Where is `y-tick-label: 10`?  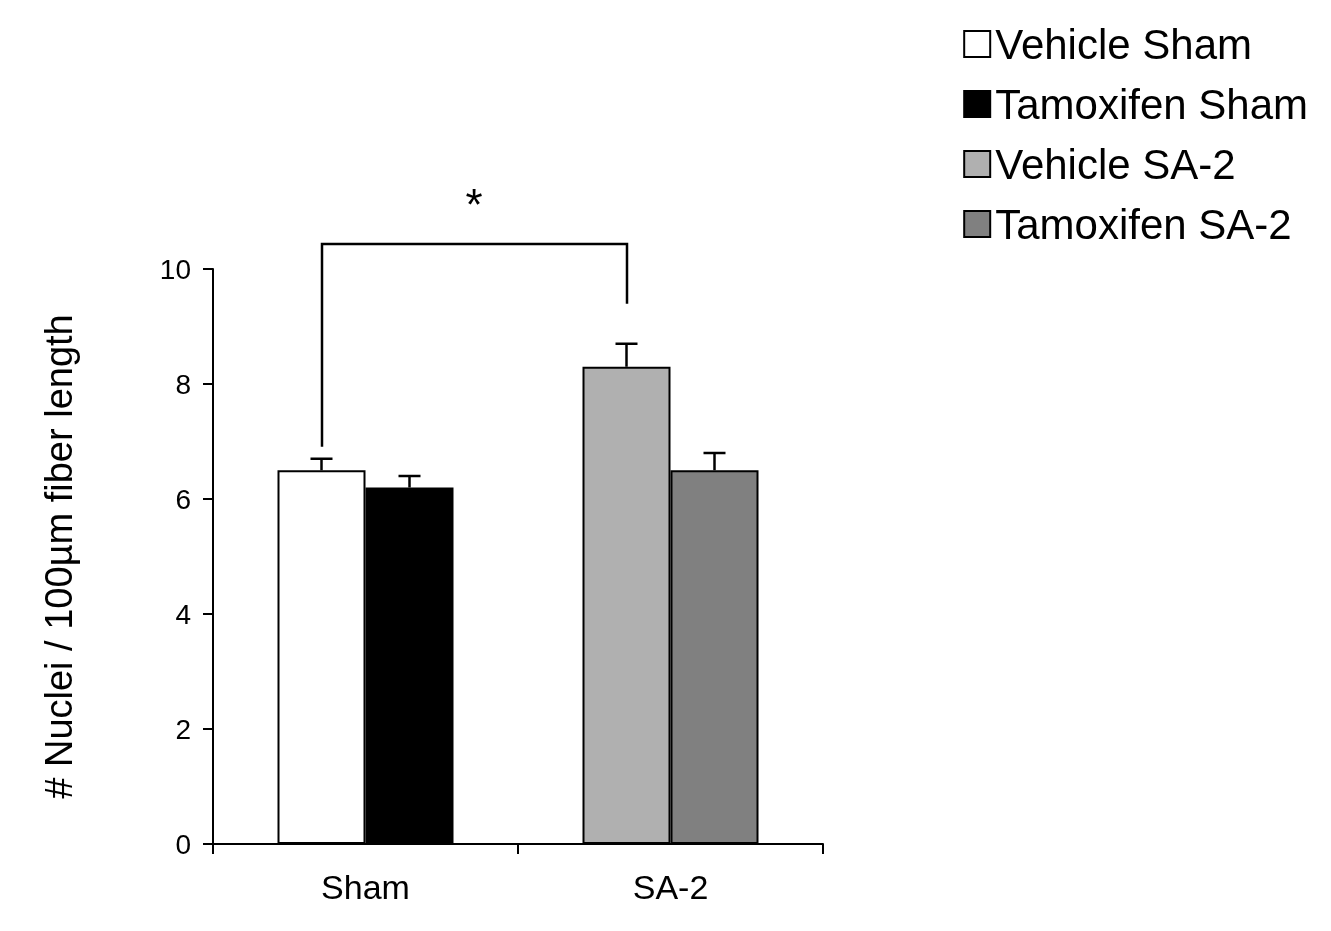
y-tick-label: 10 is located at coordinates (175, 269).